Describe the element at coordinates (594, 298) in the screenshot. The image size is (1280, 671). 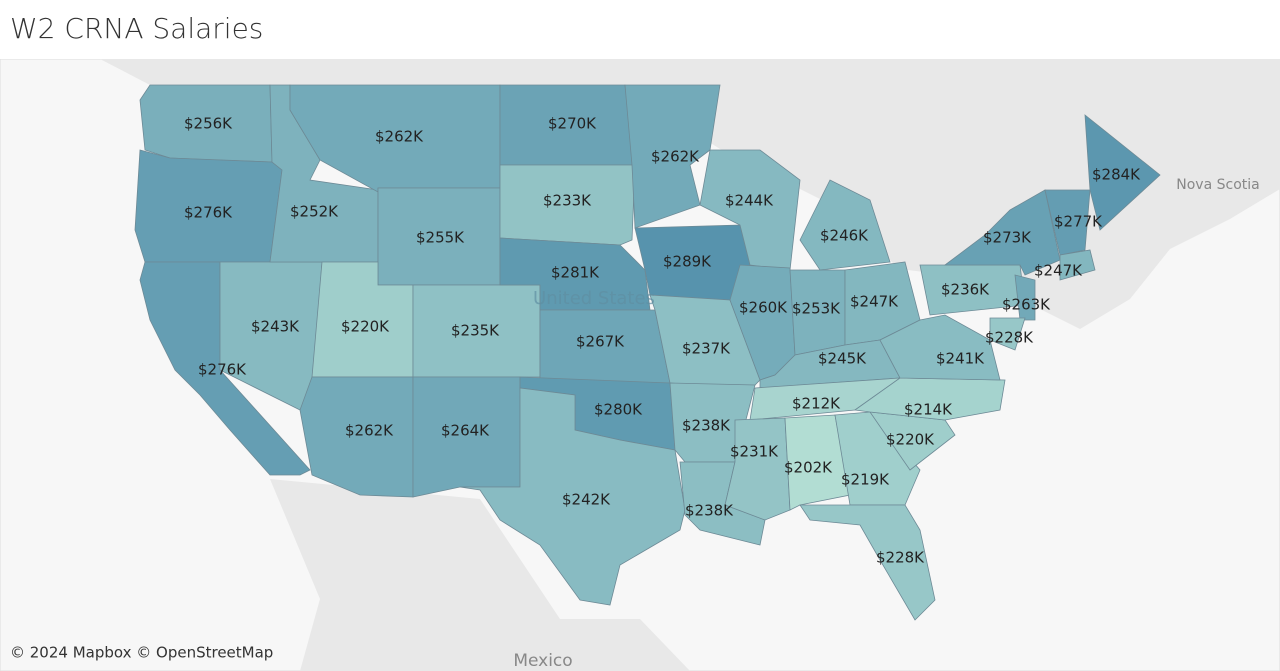
I see `place-label: United States` at that location.